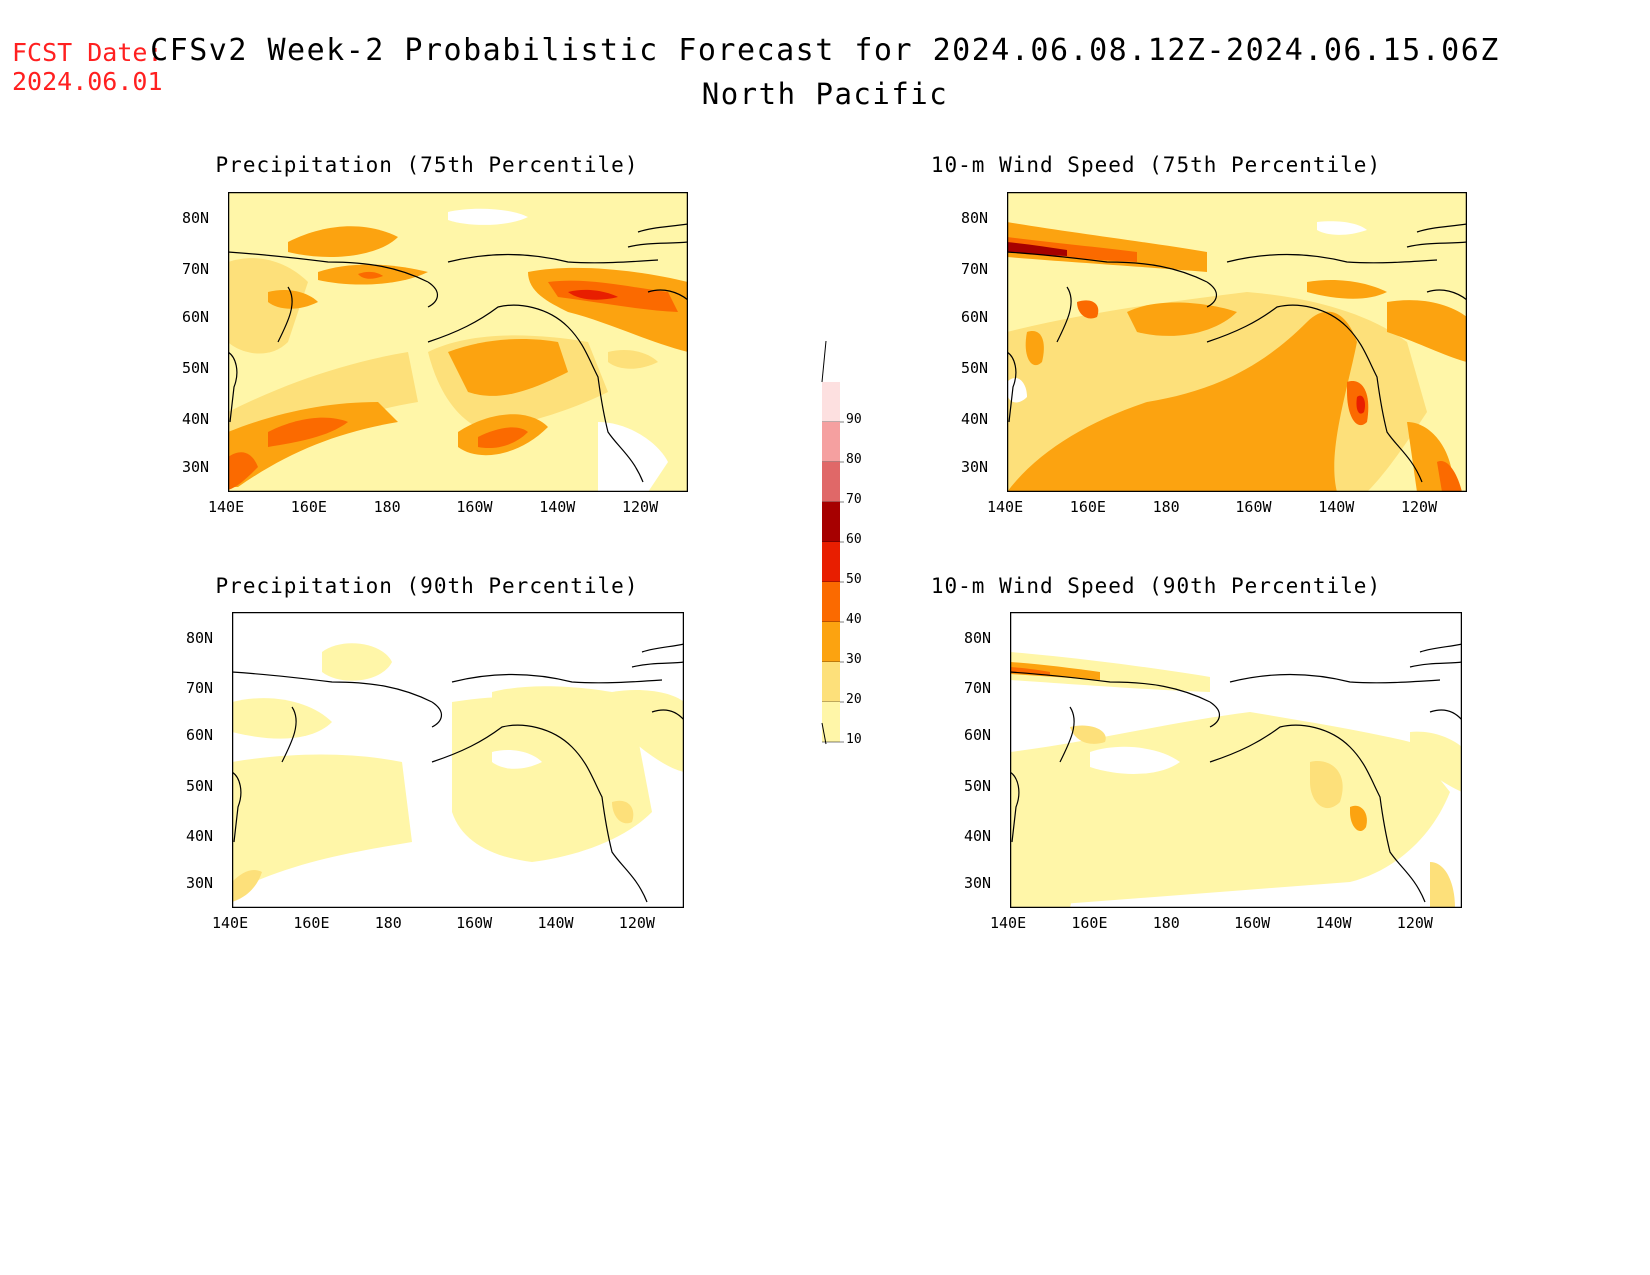 This screenshot has width=1650, height=1275. Describe the element at coordinates (854, 739) in the screenshot. I see `colorbar-level-label: 10` at that location.